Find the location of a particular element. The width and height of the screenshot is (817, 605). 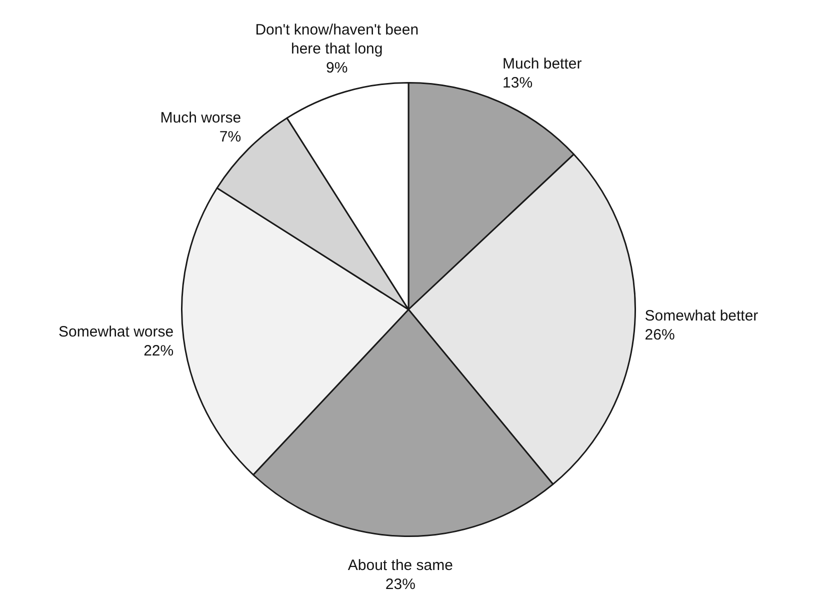

data-label: 22% is located at coordinates (159, 351).